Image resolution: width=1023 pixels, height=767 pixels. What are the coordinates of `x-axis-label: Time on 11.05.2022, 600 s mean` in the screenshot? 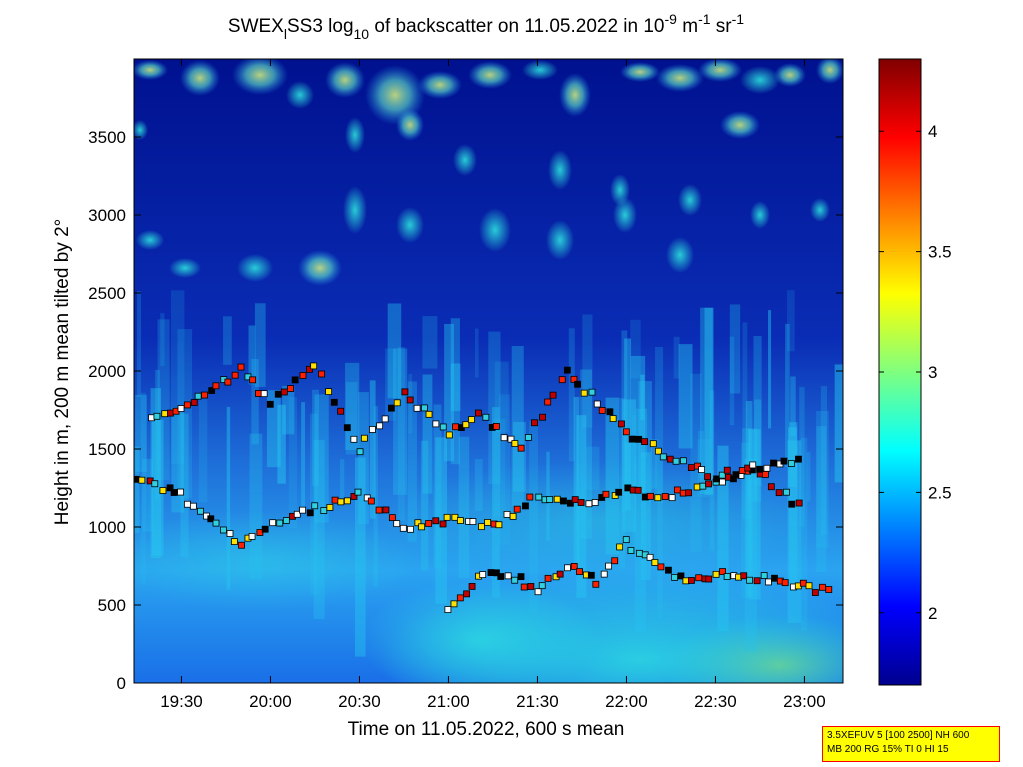 It's located at (486, 729).